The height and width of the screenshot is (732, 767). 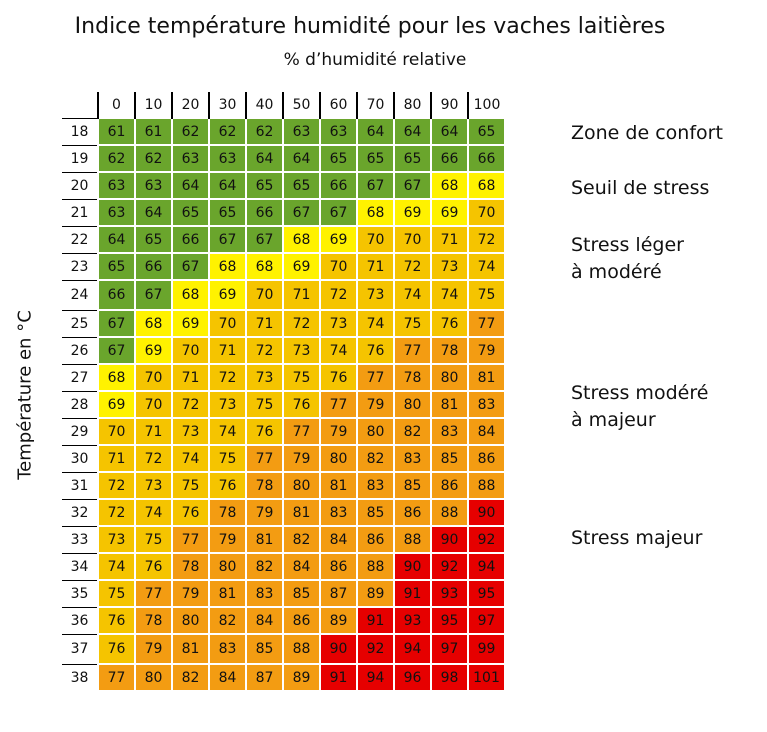 I want to click on column-header: 10, so click(x=153, y=105).